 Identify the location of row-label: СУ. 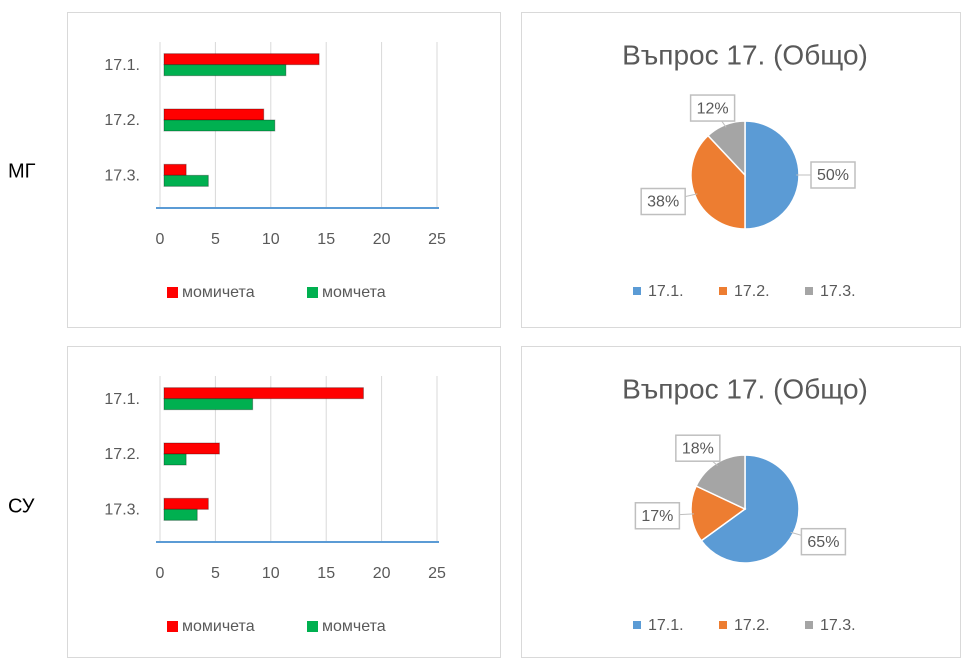
(21, 506).